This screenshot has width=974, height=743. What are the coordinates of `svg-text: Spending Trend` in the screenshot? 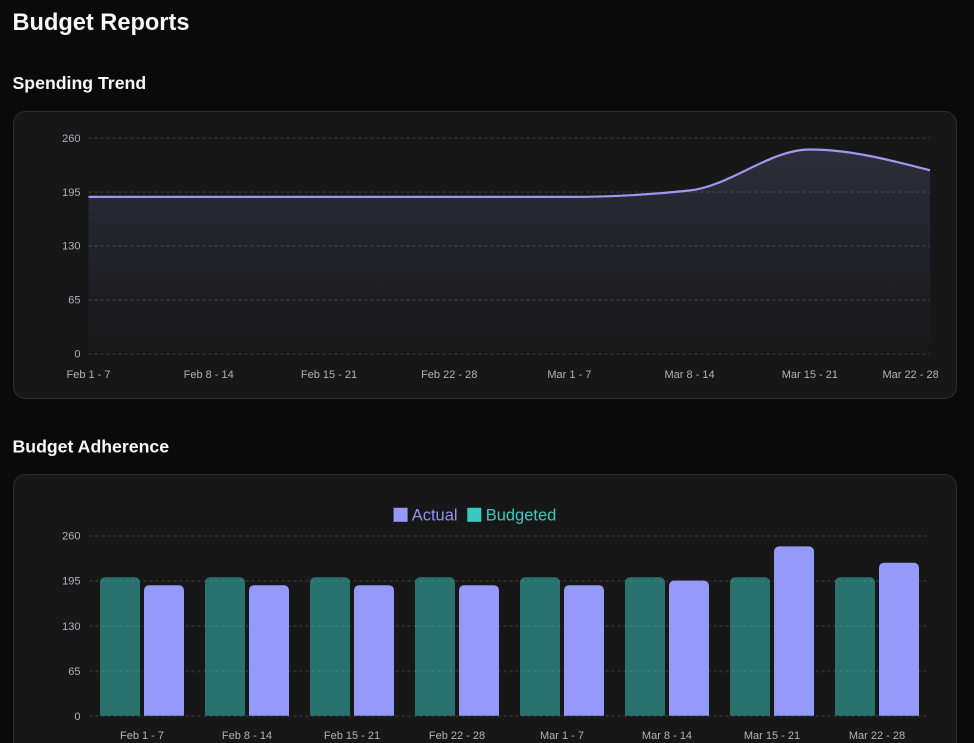 It's located at (80, 83).